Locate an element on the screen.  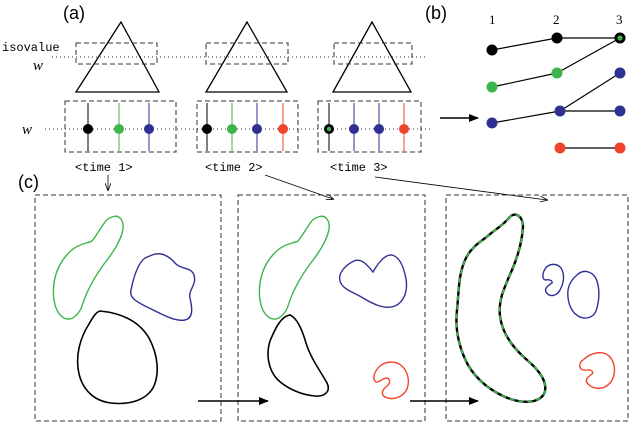
panel-label-b: (b) is located at coordinates (436, 13).